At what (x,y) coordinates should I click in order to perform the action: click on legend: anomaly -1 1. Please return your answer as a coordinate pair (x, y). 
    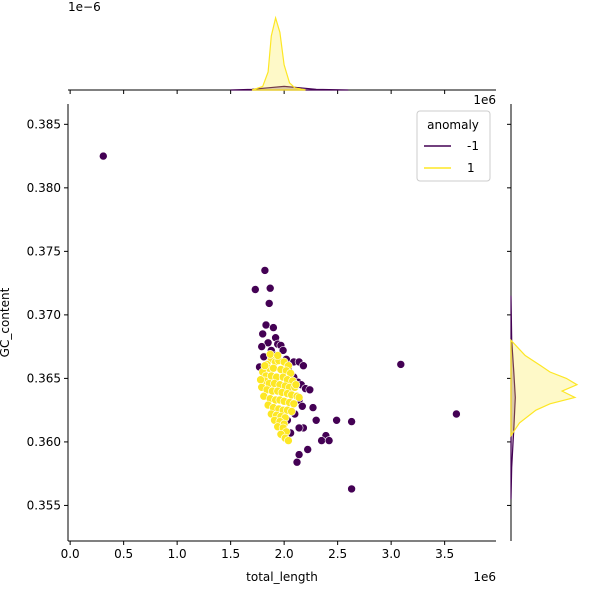
    Looking at the image, I should click on (453, 146).